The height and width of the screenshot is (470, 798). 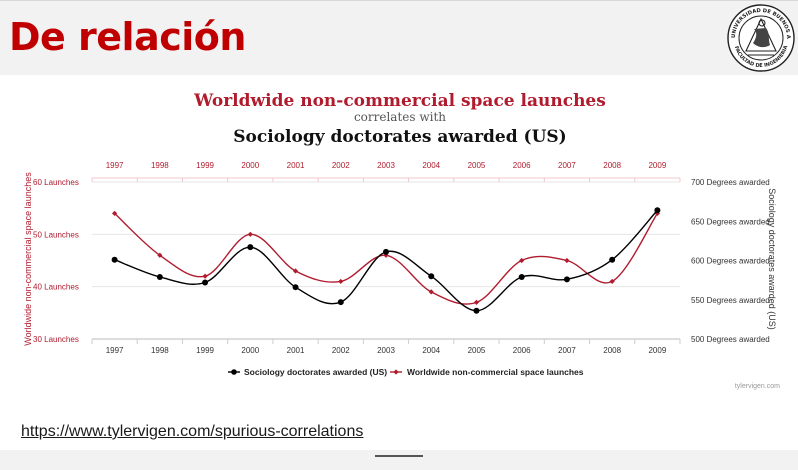 I want to click on slide-title: De relación, so click(x=127, y=37).